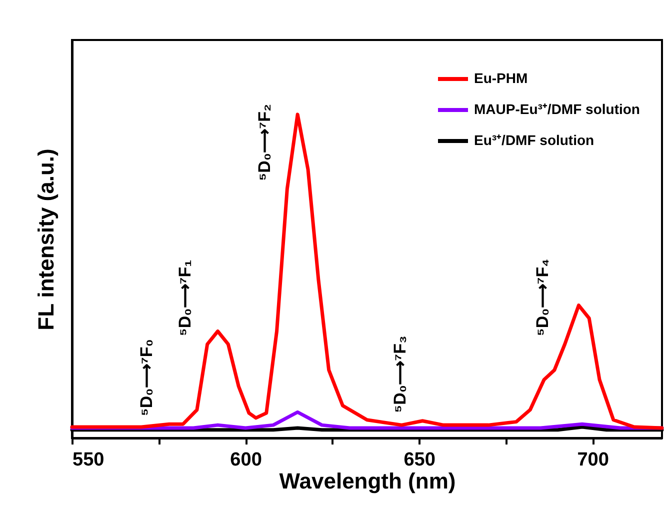  I want to click on x-tick-label: 550, so click(88, 460).